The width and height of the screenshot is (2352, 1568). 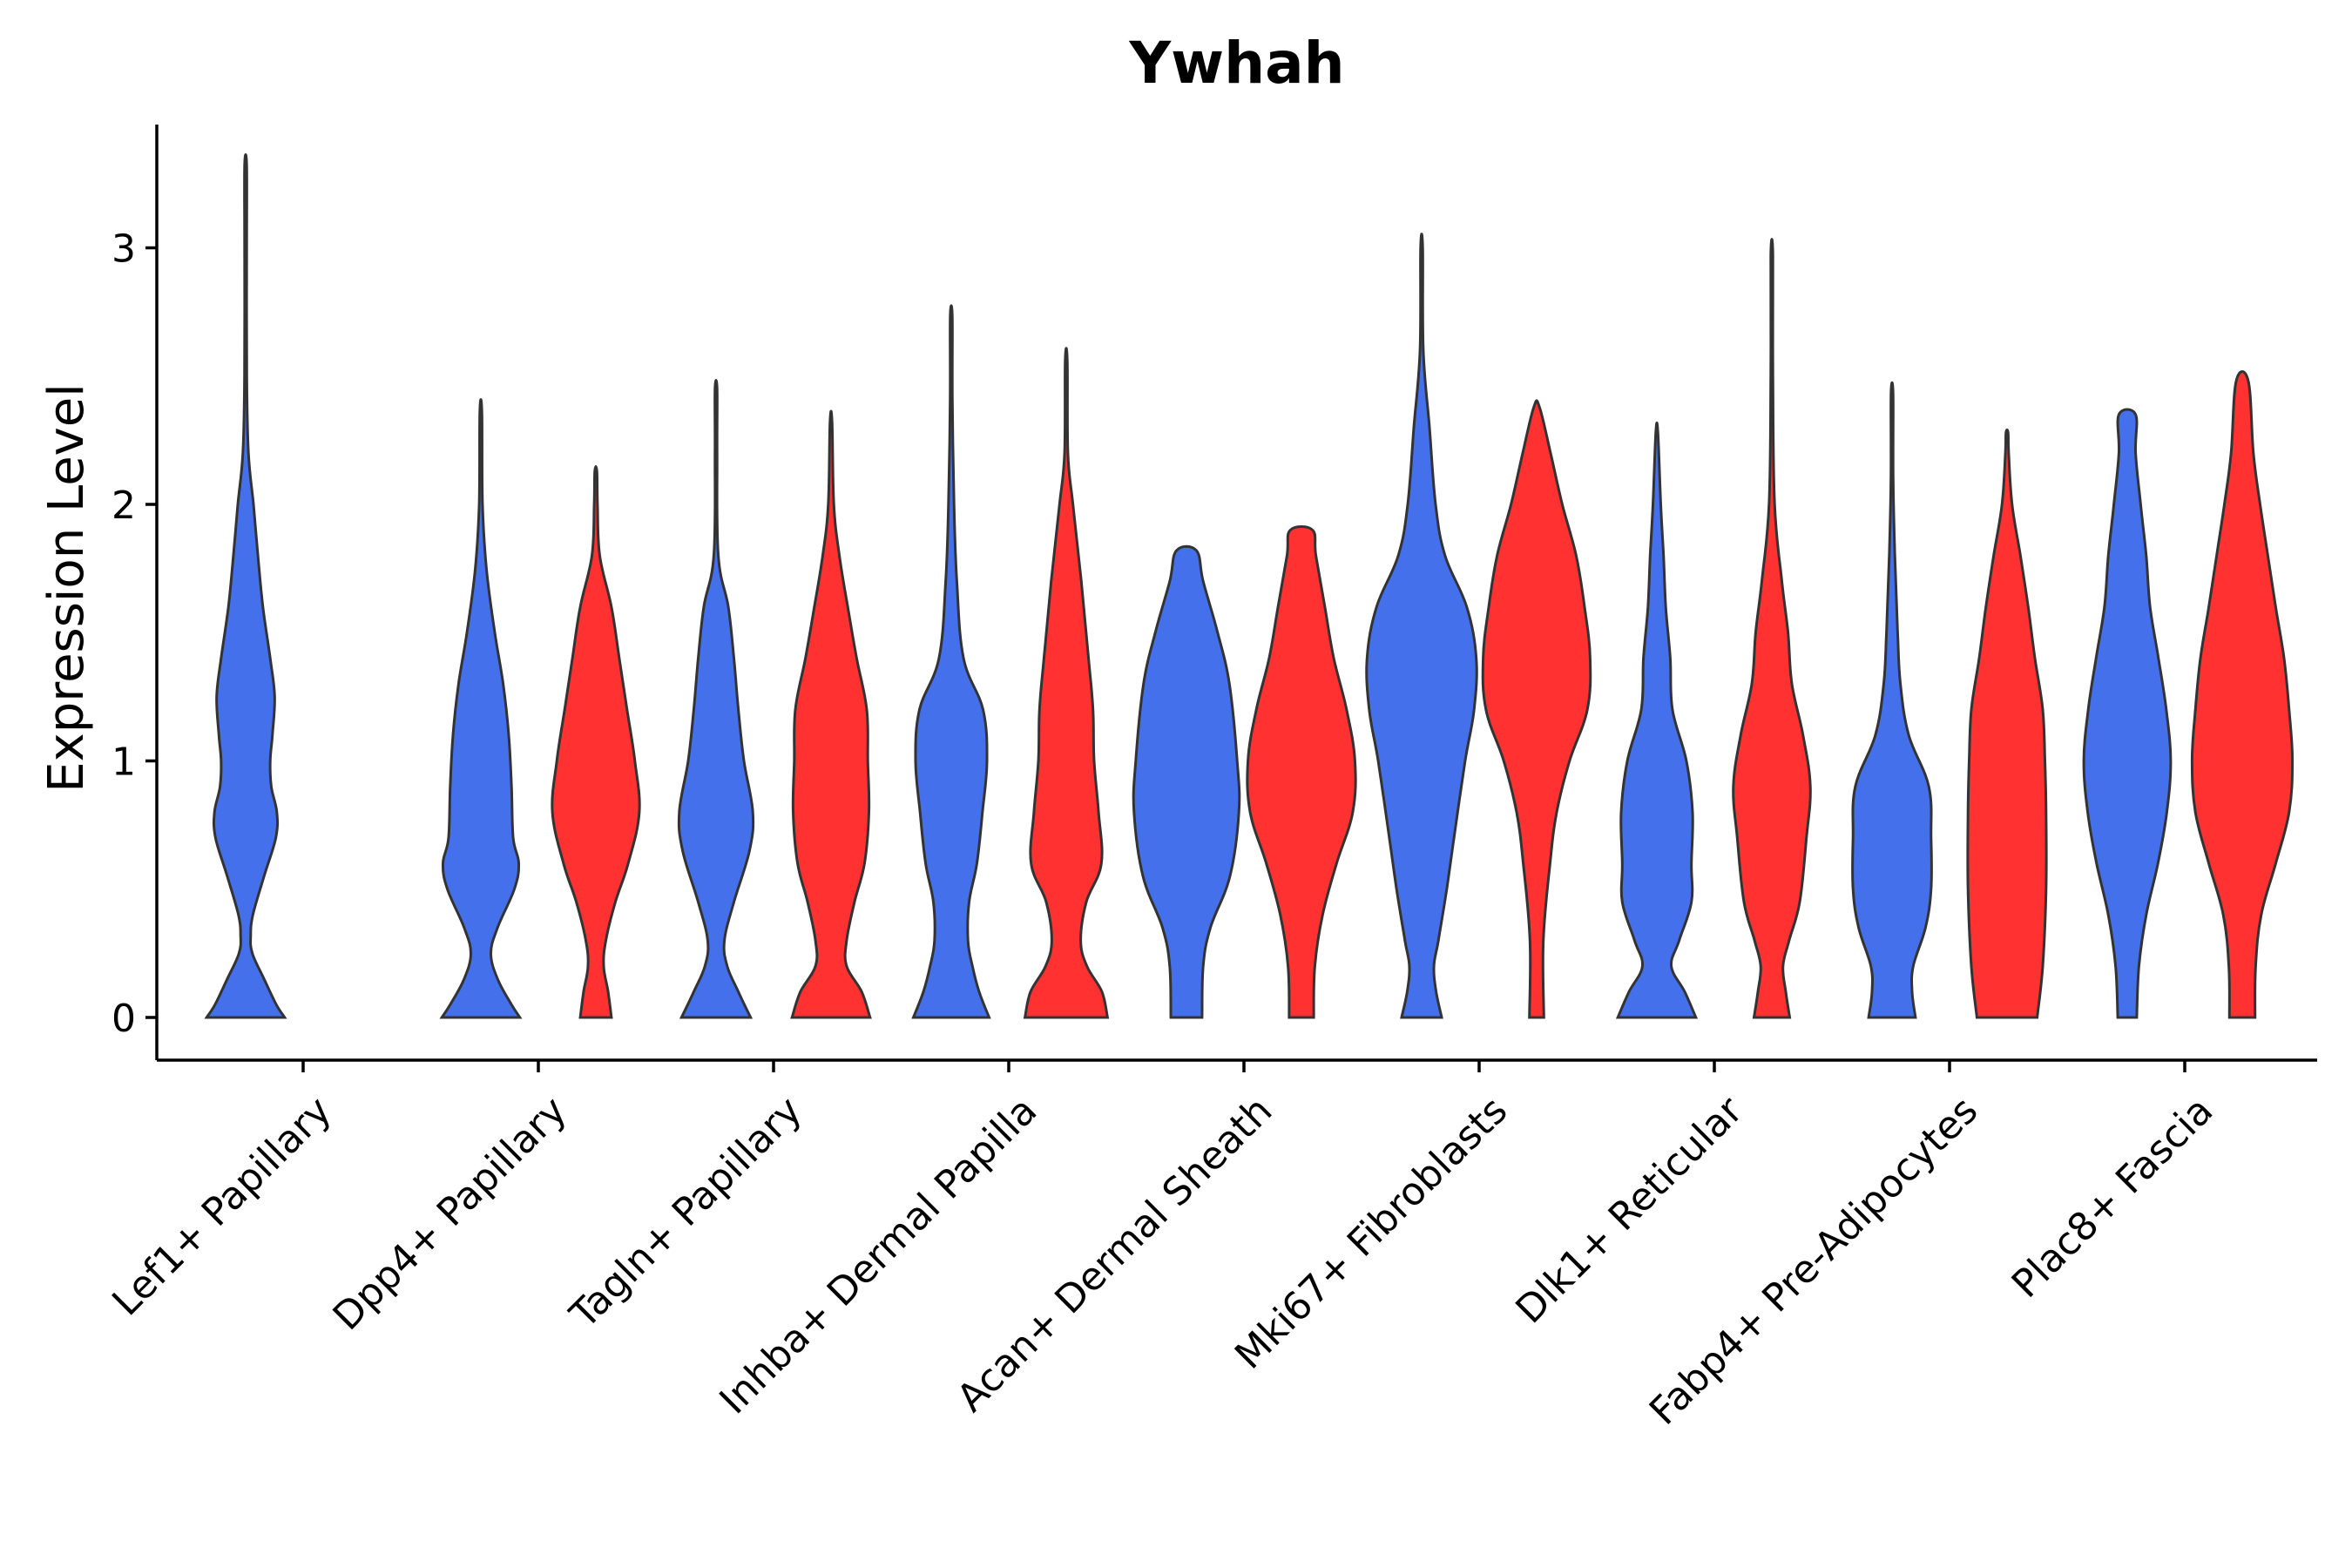 What do you see at coordinates (1629, 1211) in the screenshot?
I see `x-tick-label-6: Dlk1+ Reticular` at bounding box center [1629, 1211].